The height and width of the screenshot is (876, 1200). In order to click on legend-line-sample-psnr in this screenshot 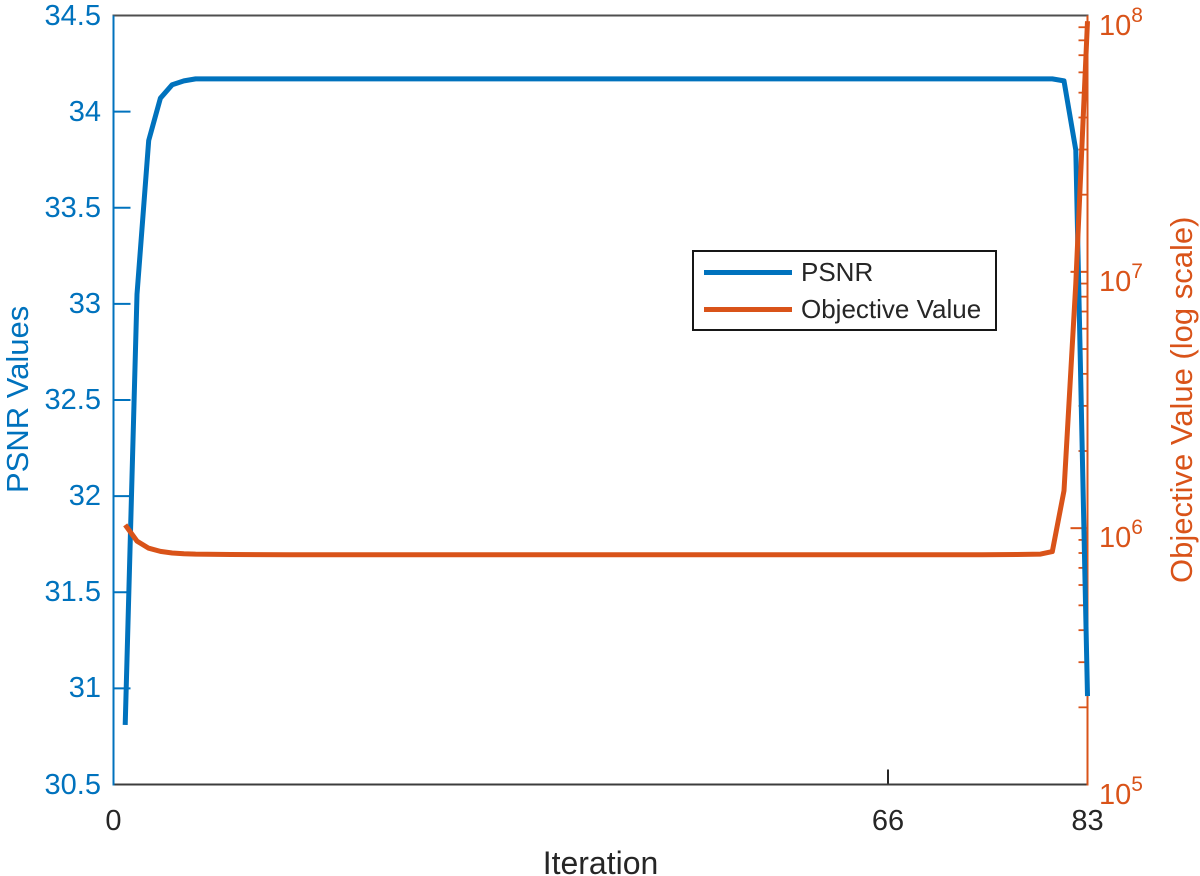, I will do `click(748, 272)`.